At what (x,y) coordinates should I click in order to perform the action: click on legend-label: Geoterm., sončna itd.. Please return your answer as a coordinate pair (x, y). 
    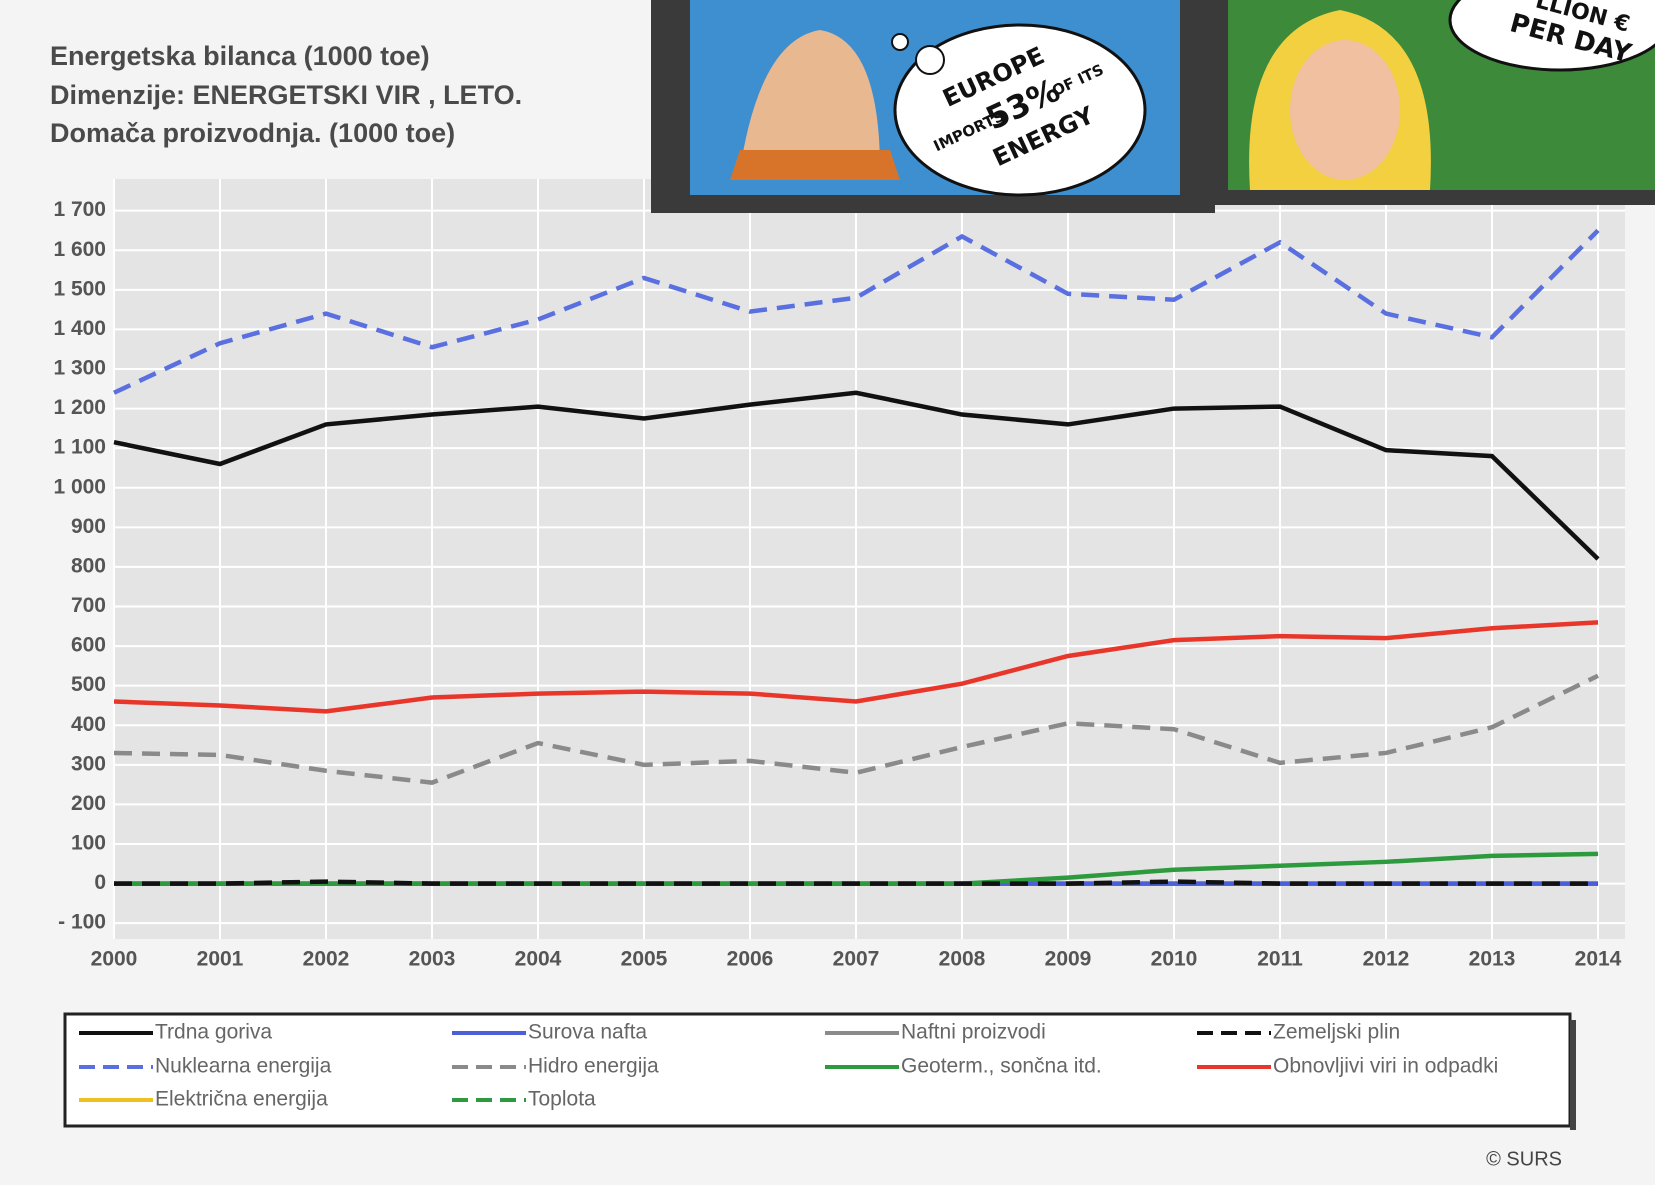
    Looking at the image, I should click on (1001, 1066).